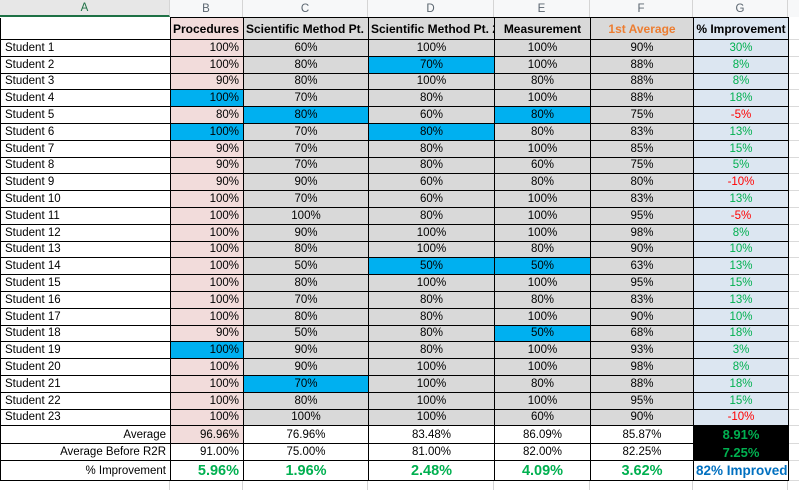  I want to click on improvement-measurement-cell: 4.09%, so click(542, 471).